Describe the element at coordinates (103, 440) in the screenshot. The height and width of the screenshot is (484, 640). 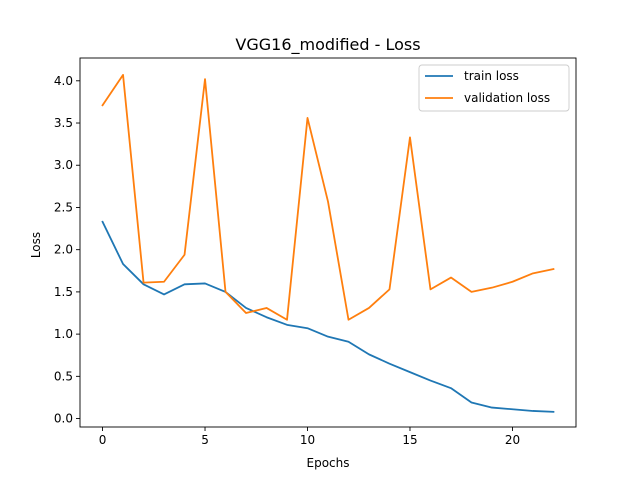
I see `x-tick-label: 0` at that location.